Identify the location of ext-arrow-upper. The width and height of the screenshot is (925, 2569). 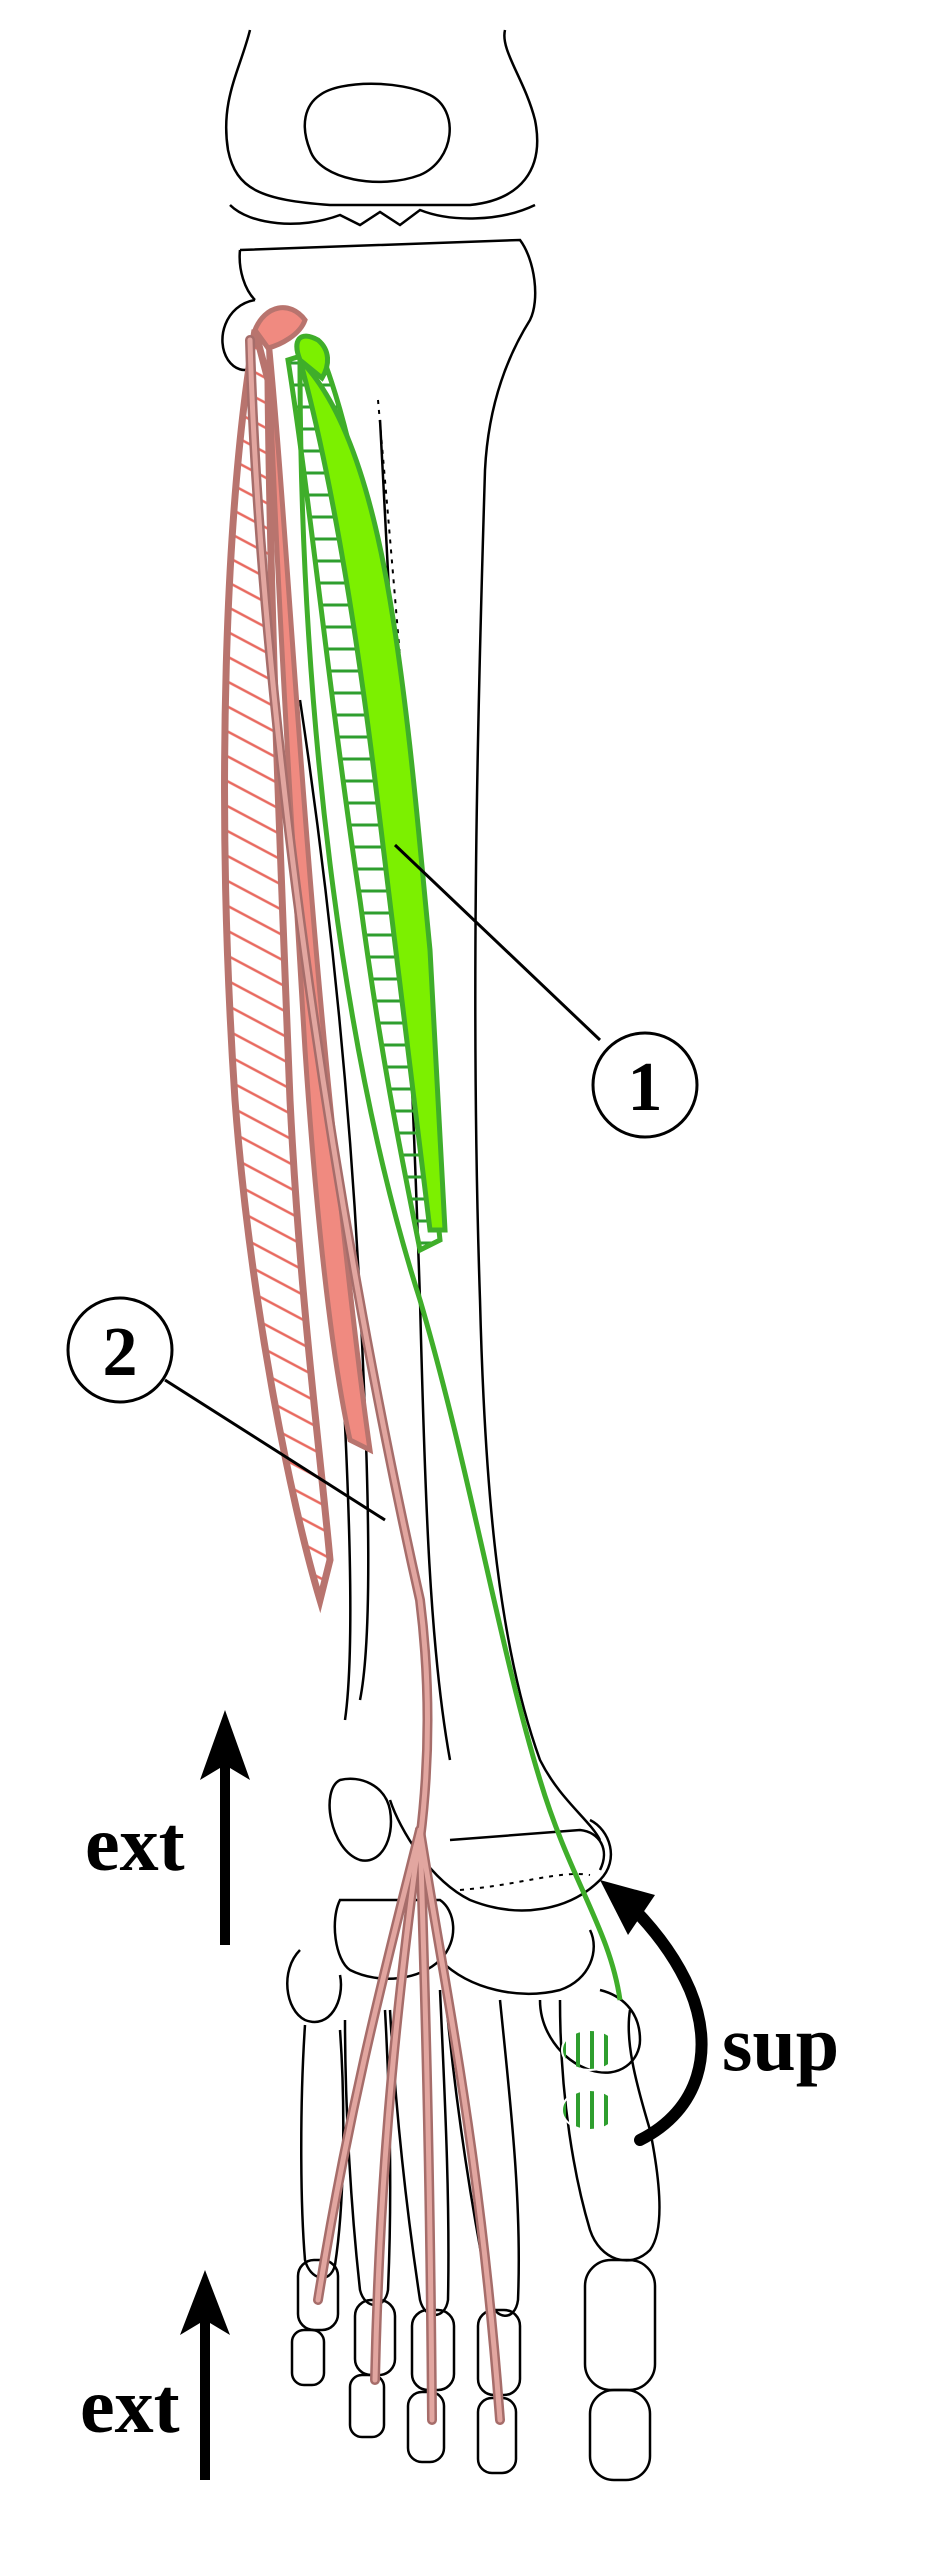
(225, 1827).